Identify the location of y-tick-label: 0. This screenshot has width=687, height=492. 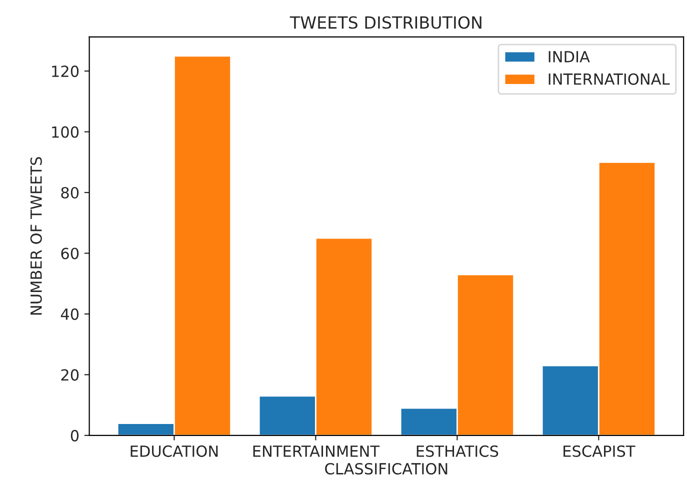
(74, 436).